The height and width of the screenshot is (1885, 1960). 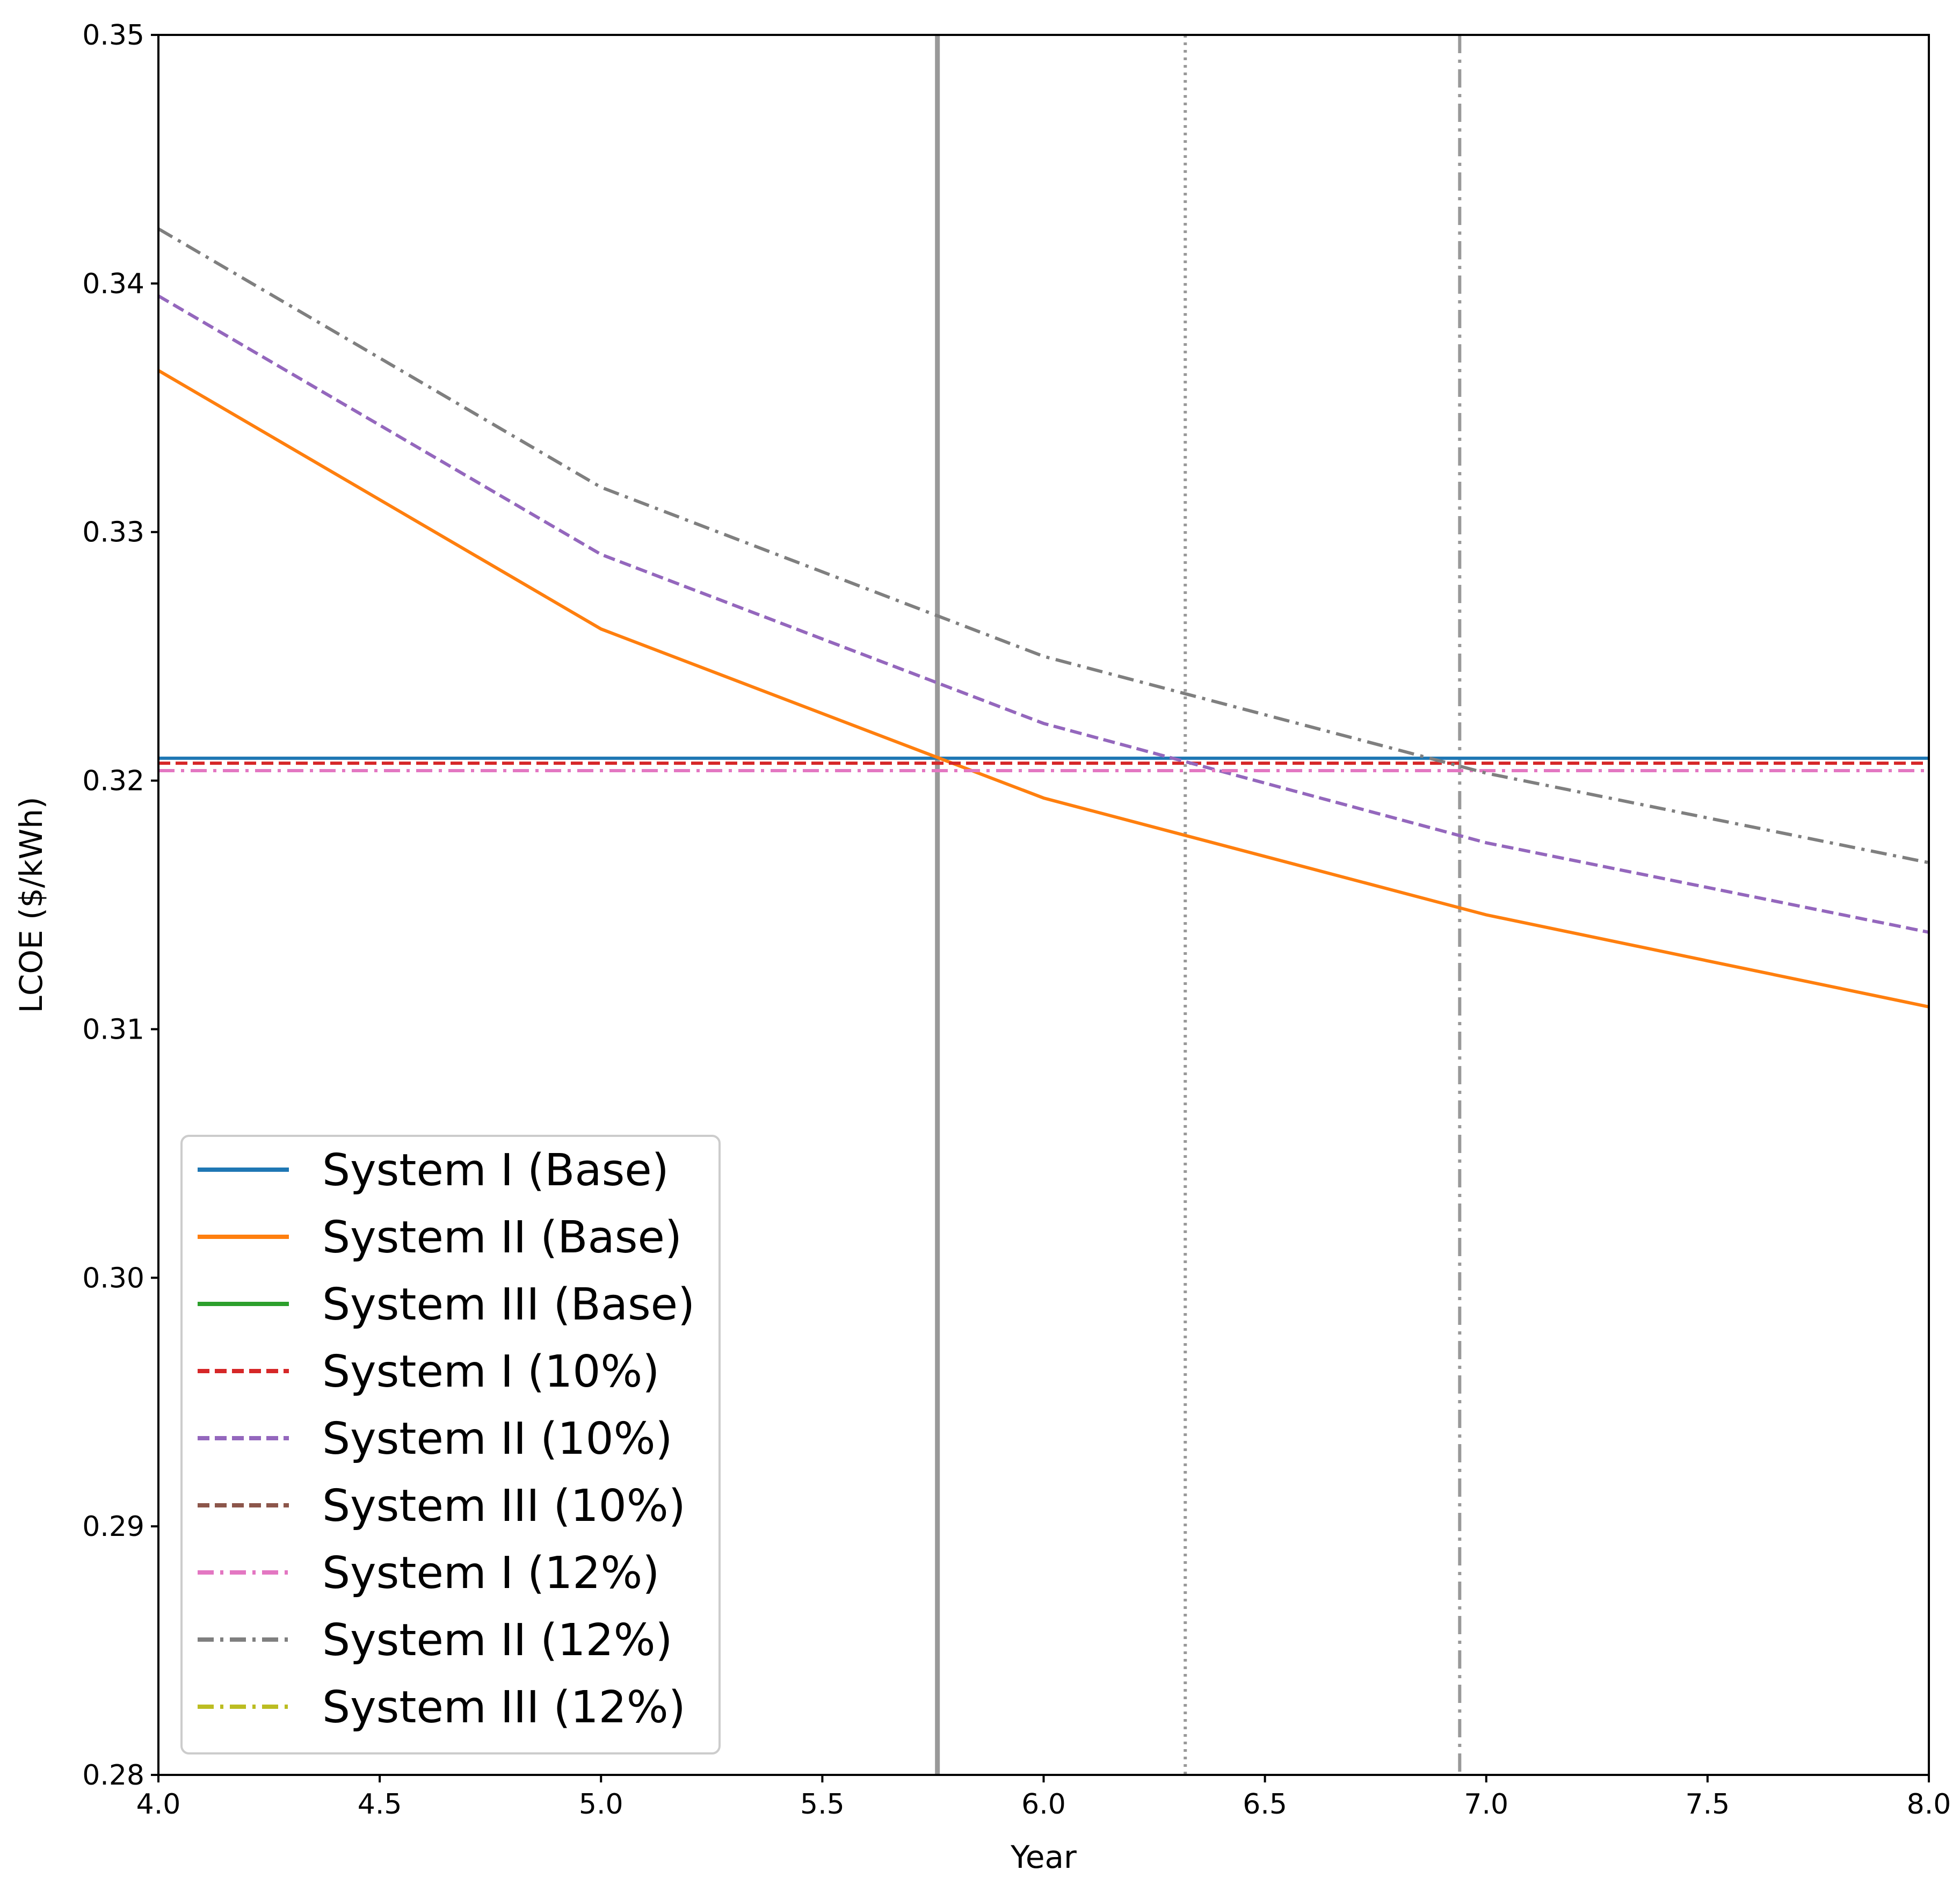 I want to click on x-tick-label: 7.5, so click(x=1708, y=1804).